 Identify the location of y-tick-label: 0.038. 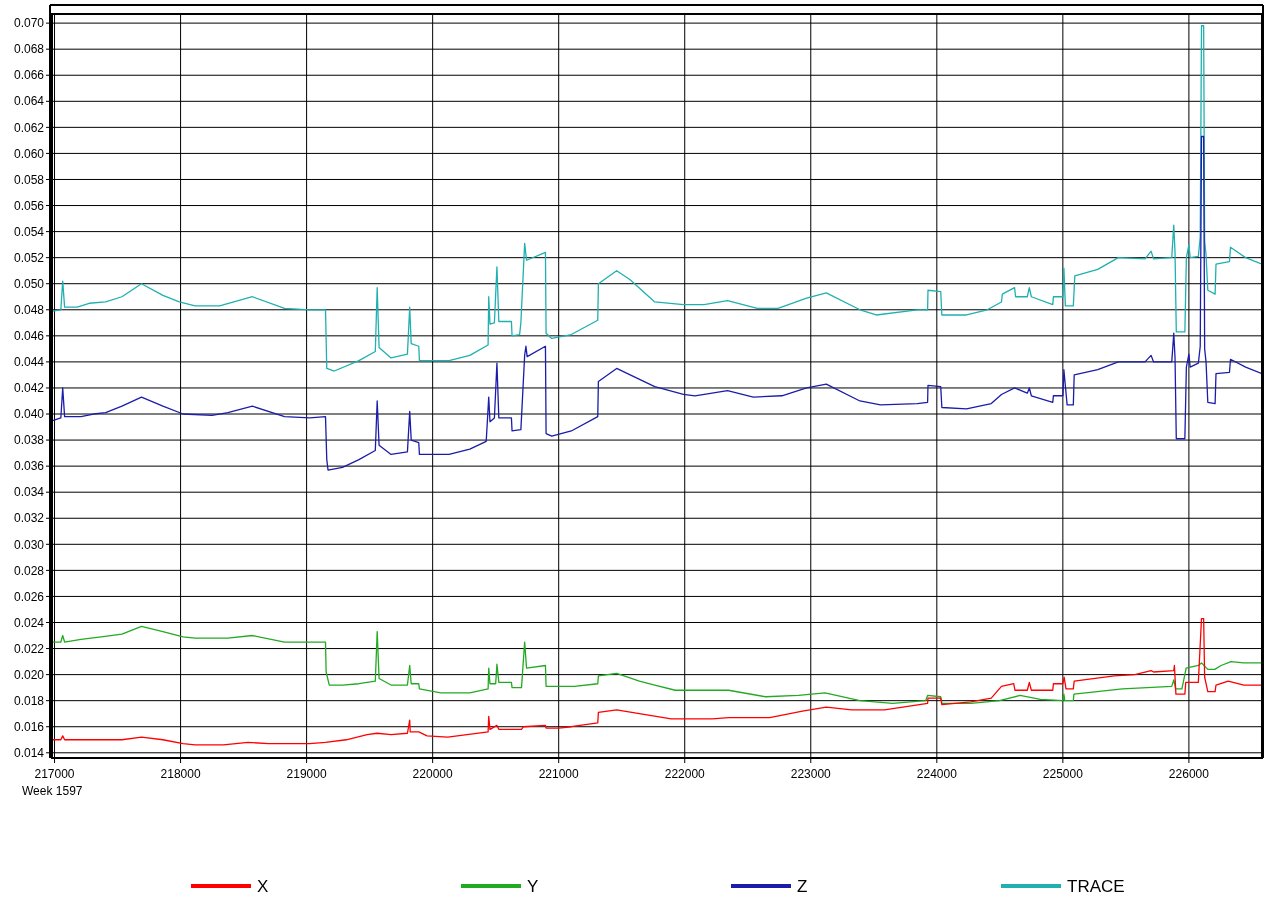
(29, 440).